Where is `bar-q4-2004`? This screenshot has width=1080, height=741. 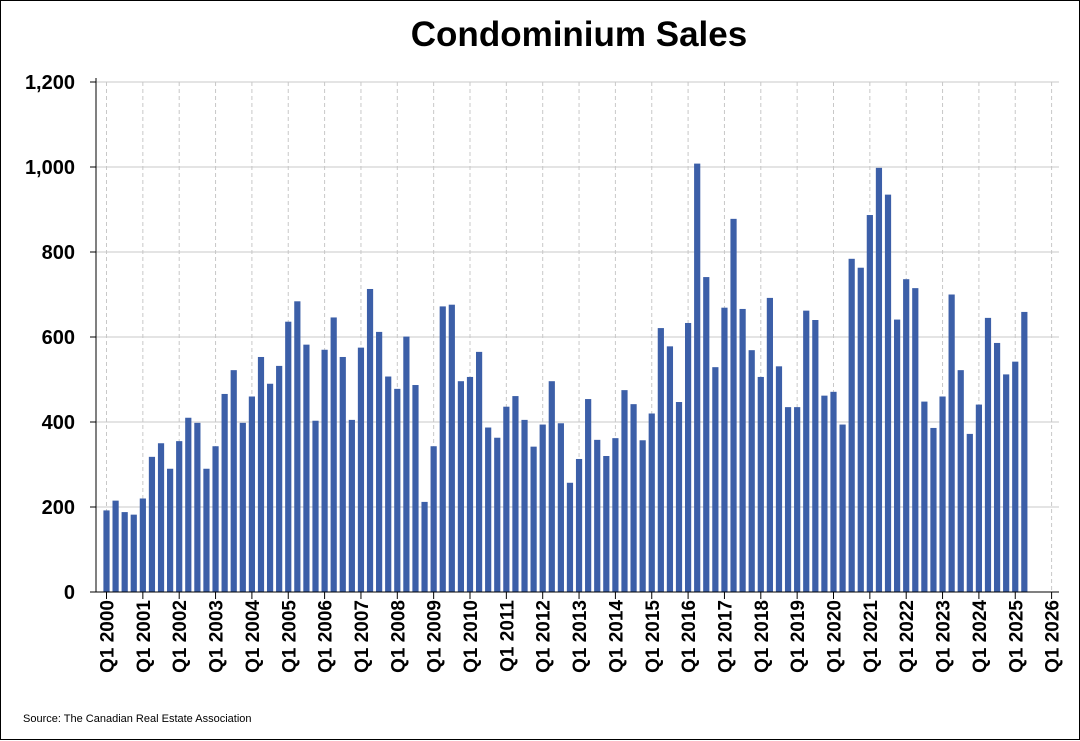 bar-q4-2004 is located at coordinates (279, 478).